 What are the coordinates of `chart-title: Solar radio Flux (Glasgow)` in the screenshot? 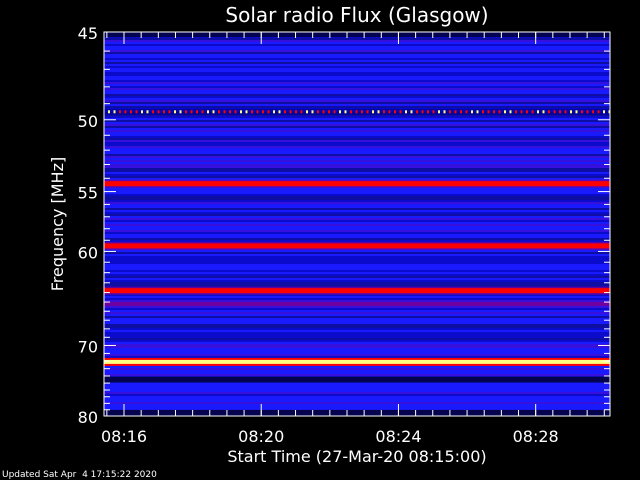 It's located at (356, 15).